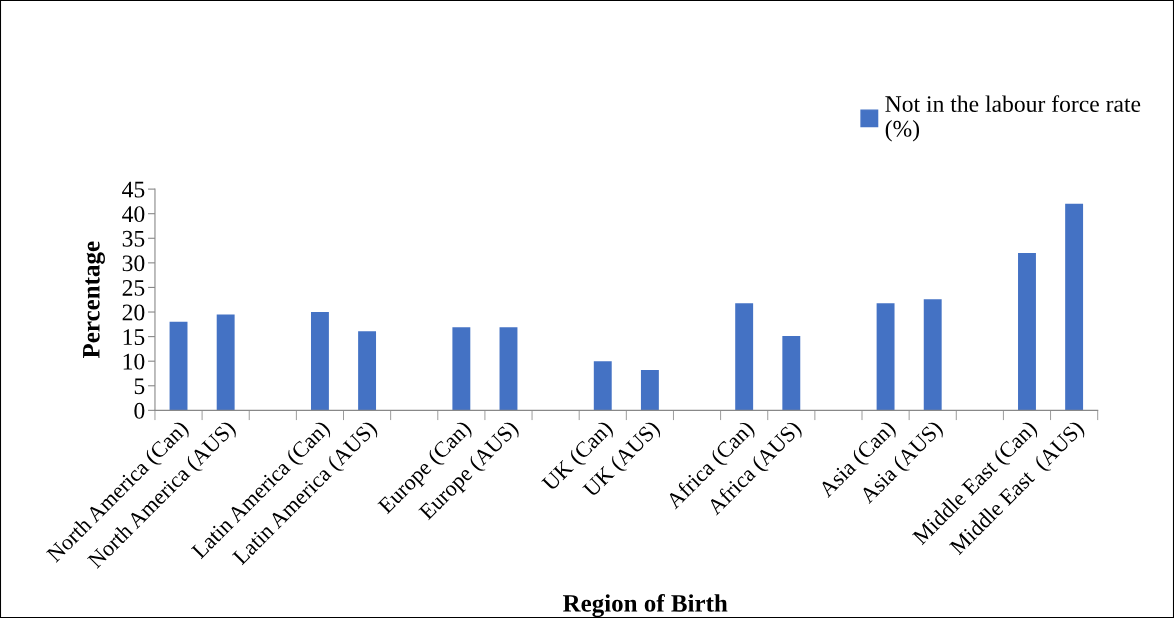  What do you see at coordinates (1013, 118) in the screenshot?
I see `legend-label: Not in the labour force rate (%)` at bounding box center [1013, 118].